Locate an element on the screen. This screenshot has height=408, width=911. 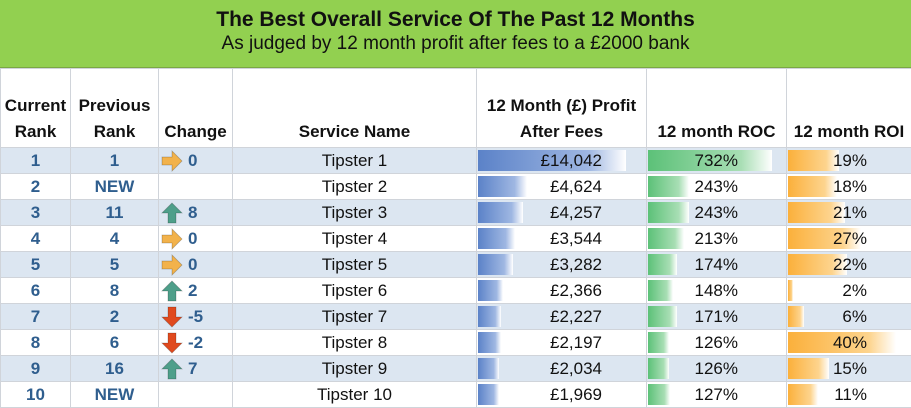
current-rank-cell: 3 is located at coordinates (36, 213).